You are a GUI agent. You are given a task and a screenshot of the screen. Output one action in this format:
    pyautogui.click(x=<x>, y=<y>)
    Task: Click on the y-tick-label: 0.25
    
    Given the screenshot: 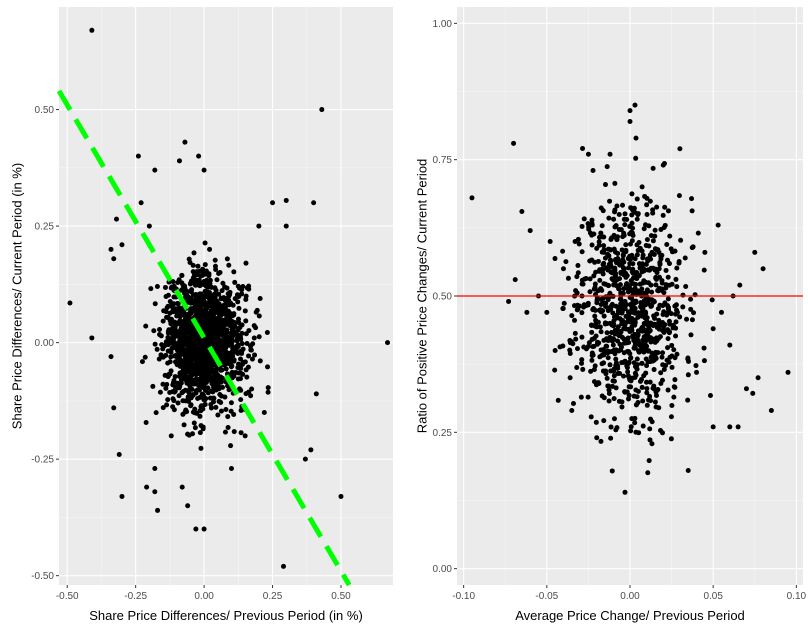 What is the action you would take?
    pyautogui.click(x=45, y=227)
    